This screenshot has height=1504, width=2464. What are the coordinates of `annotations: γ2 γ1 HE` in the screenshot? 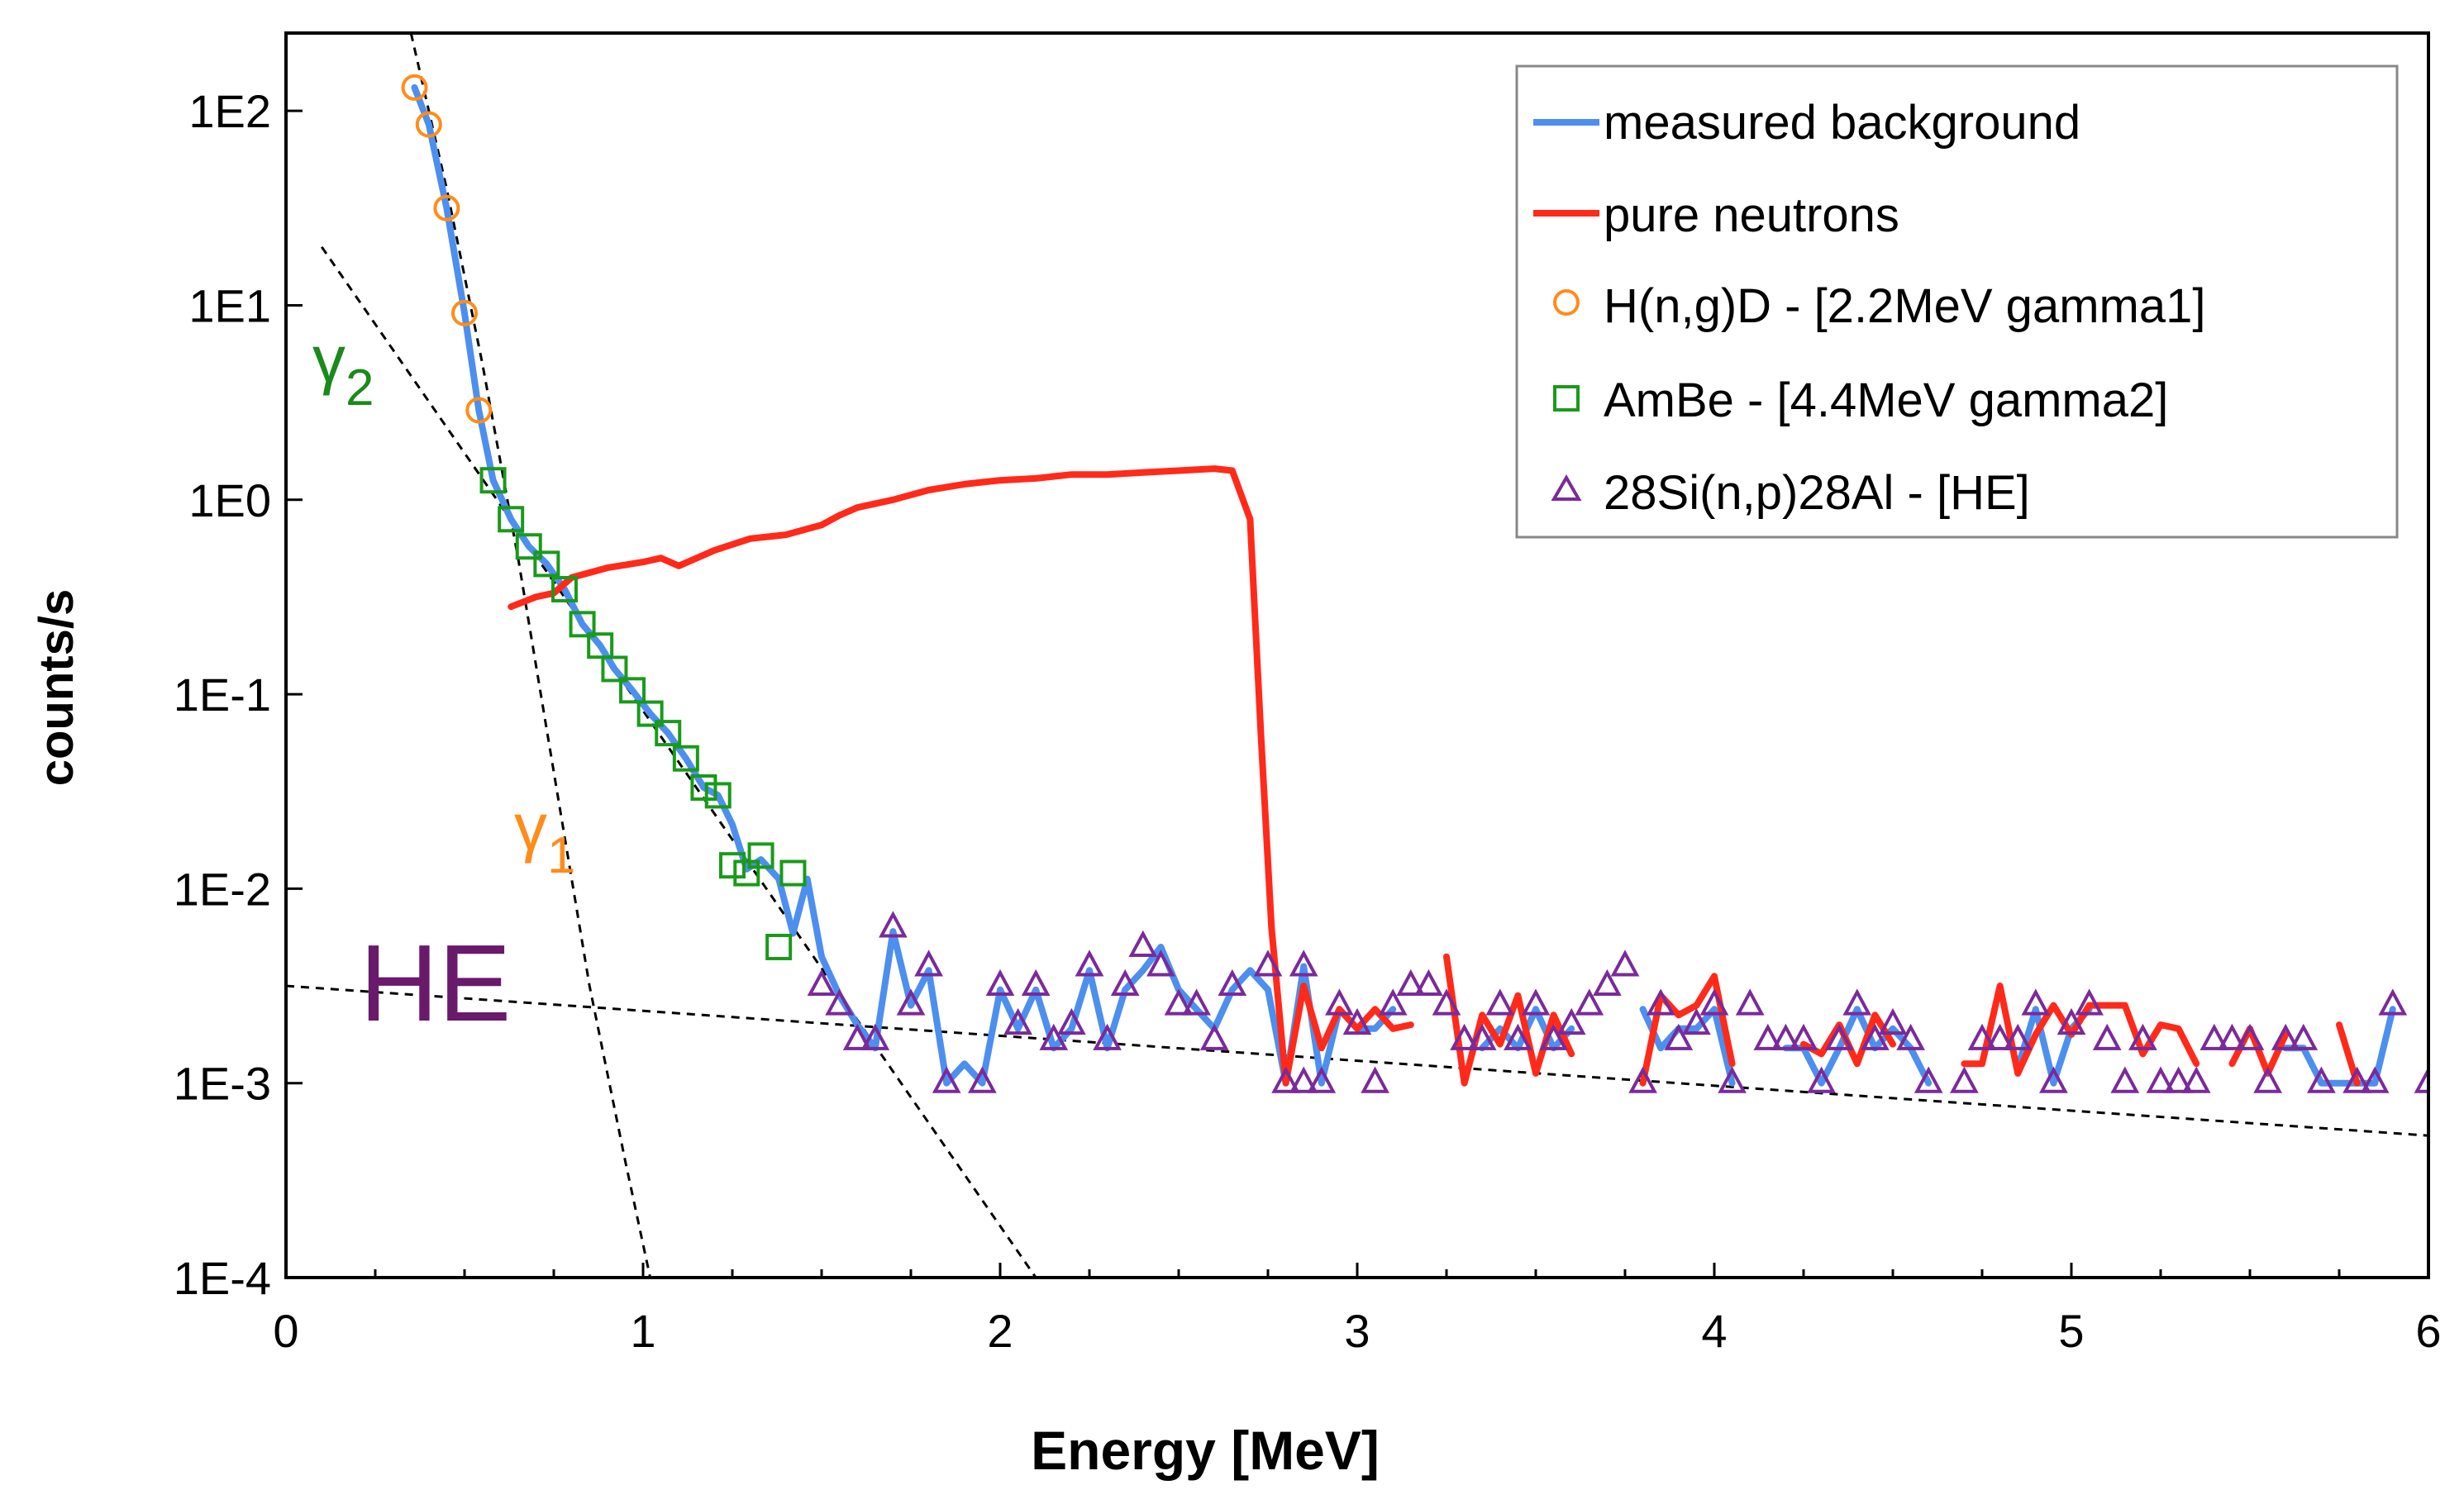 It's located at (443, 683).